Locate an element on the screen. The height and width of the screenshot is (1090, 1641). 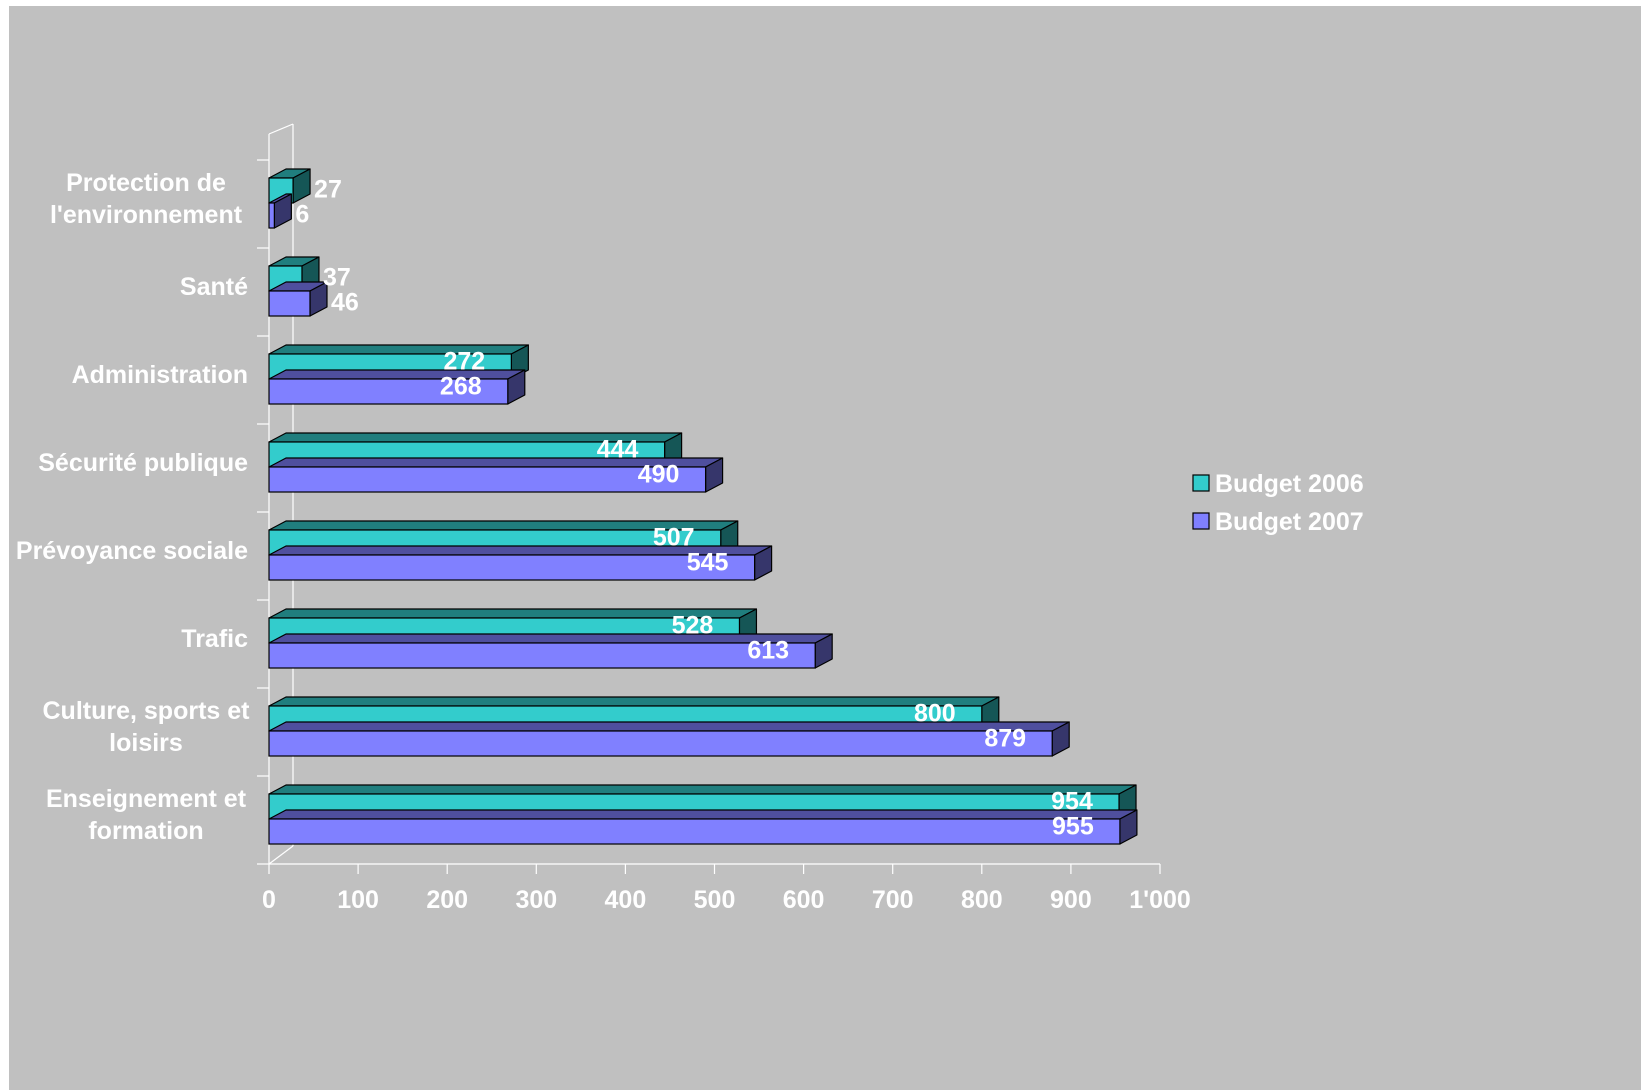
x-tick-label: 200 is located at coordinates (447, 900).